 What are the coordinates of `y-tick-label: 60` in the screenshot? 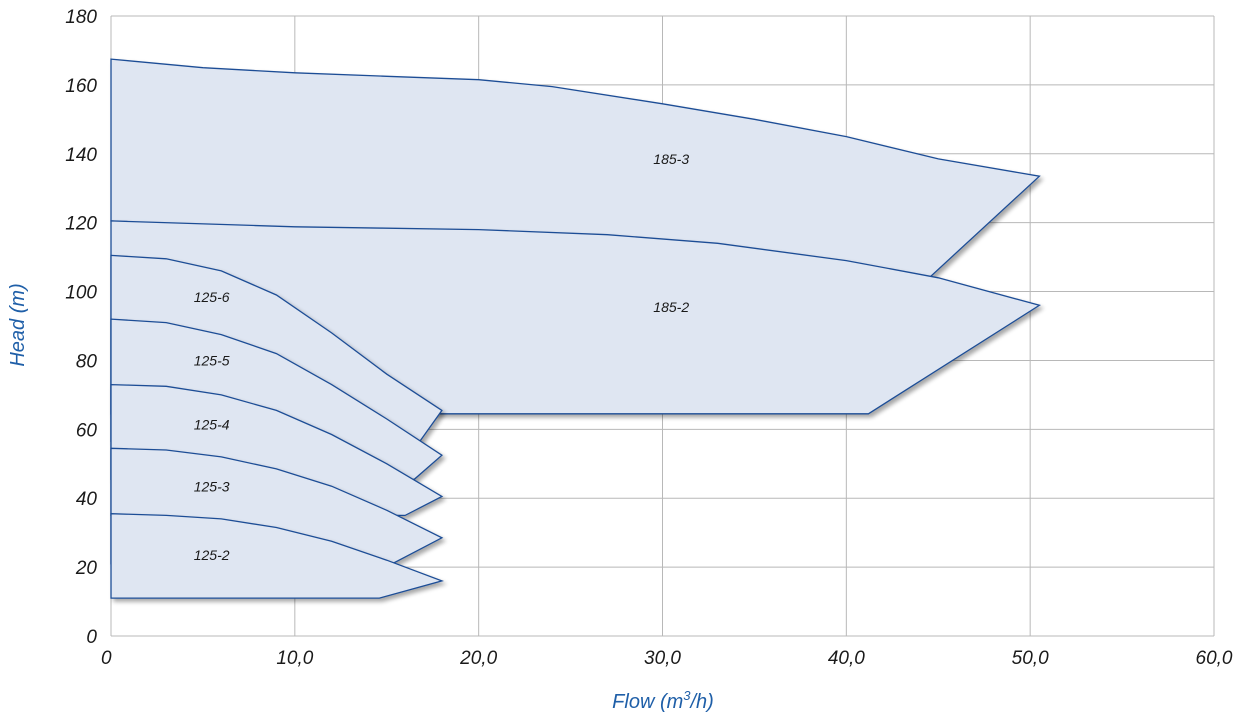 It's located at (87, 430).